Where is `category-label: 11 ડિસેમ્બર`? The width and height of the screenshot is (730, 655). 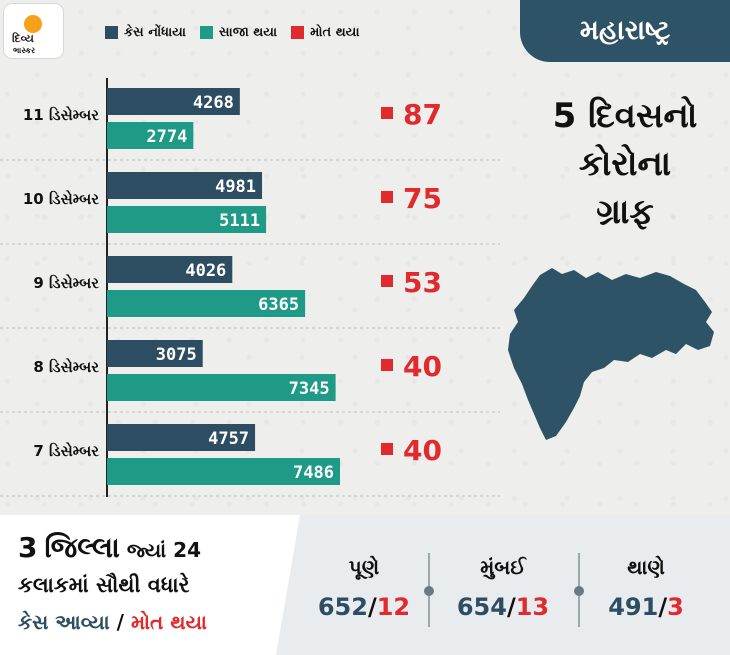
category-label: 11 ડિસેમ્બર is located at coordinates (61, 114).